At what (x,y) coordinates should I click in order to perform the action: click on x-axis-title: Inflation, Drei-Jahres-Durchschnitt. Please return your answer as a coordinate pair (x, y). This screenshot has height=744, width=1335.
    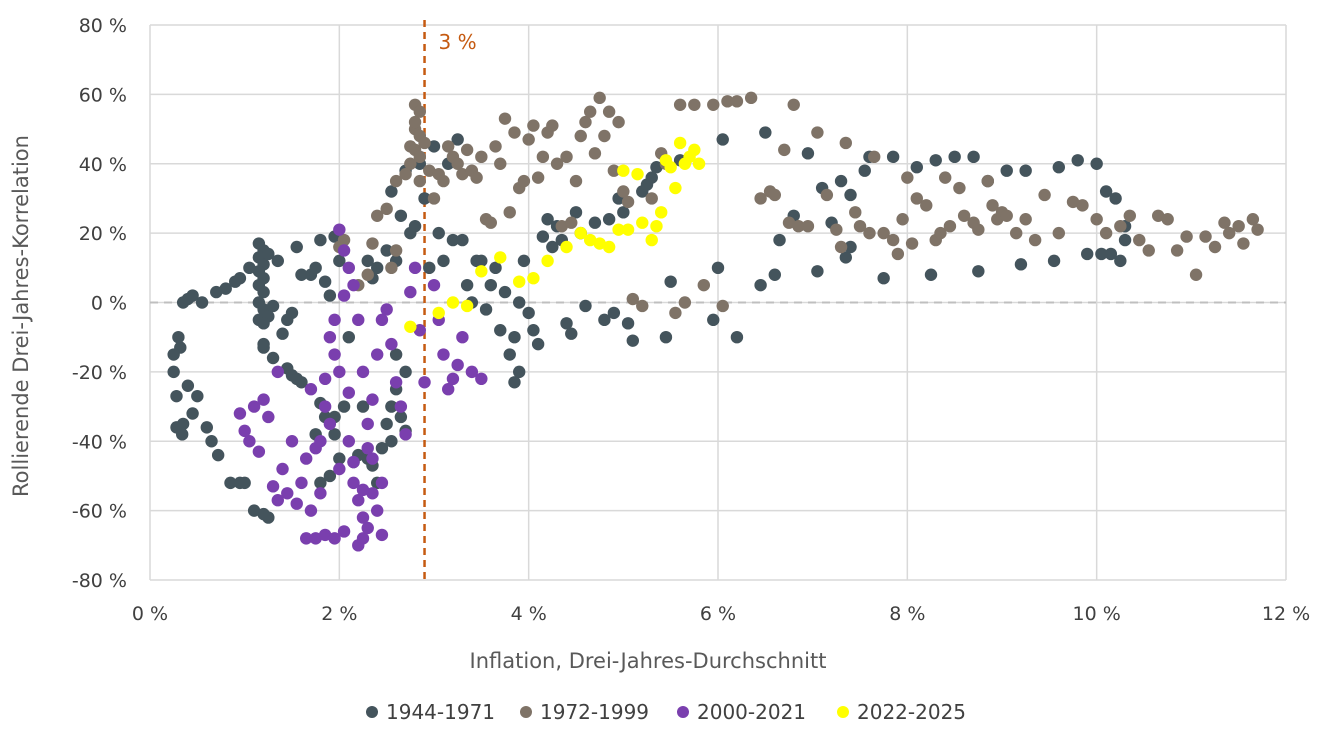
    Looking at the image, I should click on (648, 661).